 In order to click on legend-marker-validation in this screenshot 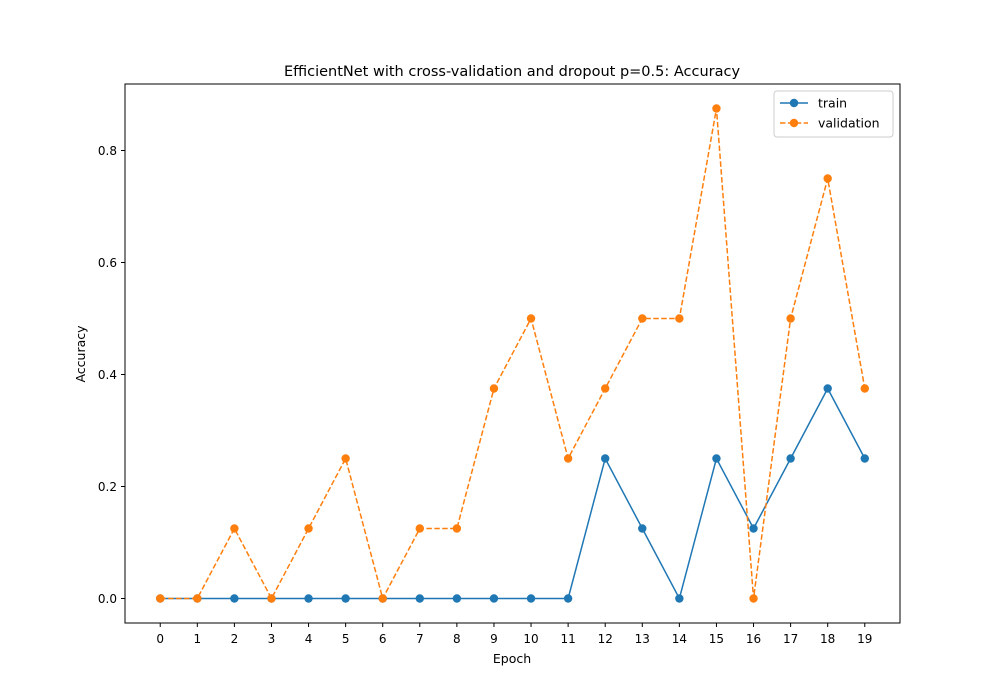, I will do `click(794, 123)`.